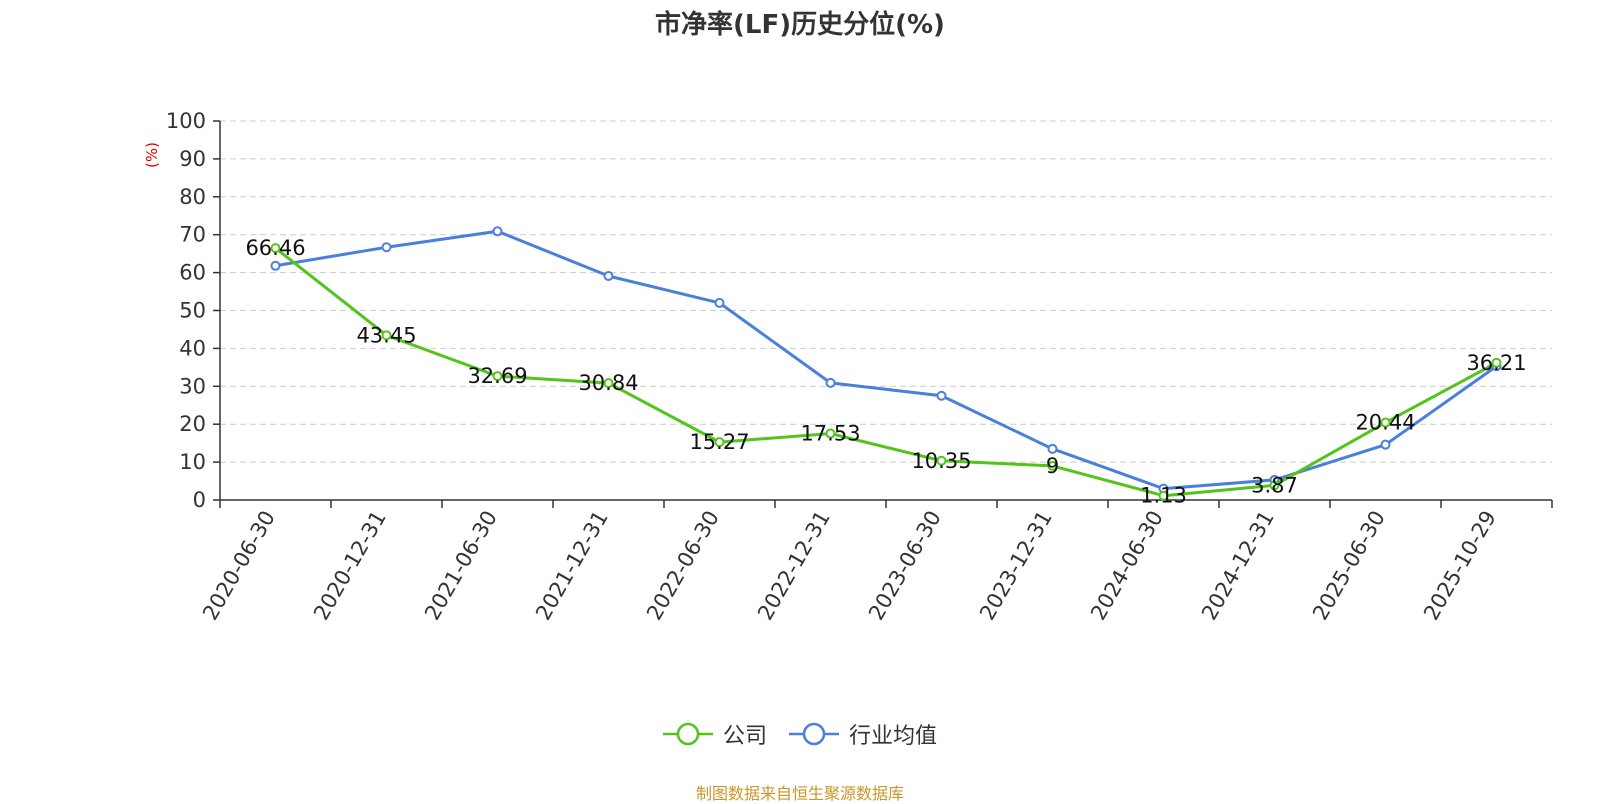 Image resolution: width=1600 pixels, height=804 pixels. Describe the element at coordinates (799, 793) in the screenshot. I see `data-source-note: 制图数据来自恒生聚源数据库` at that location.